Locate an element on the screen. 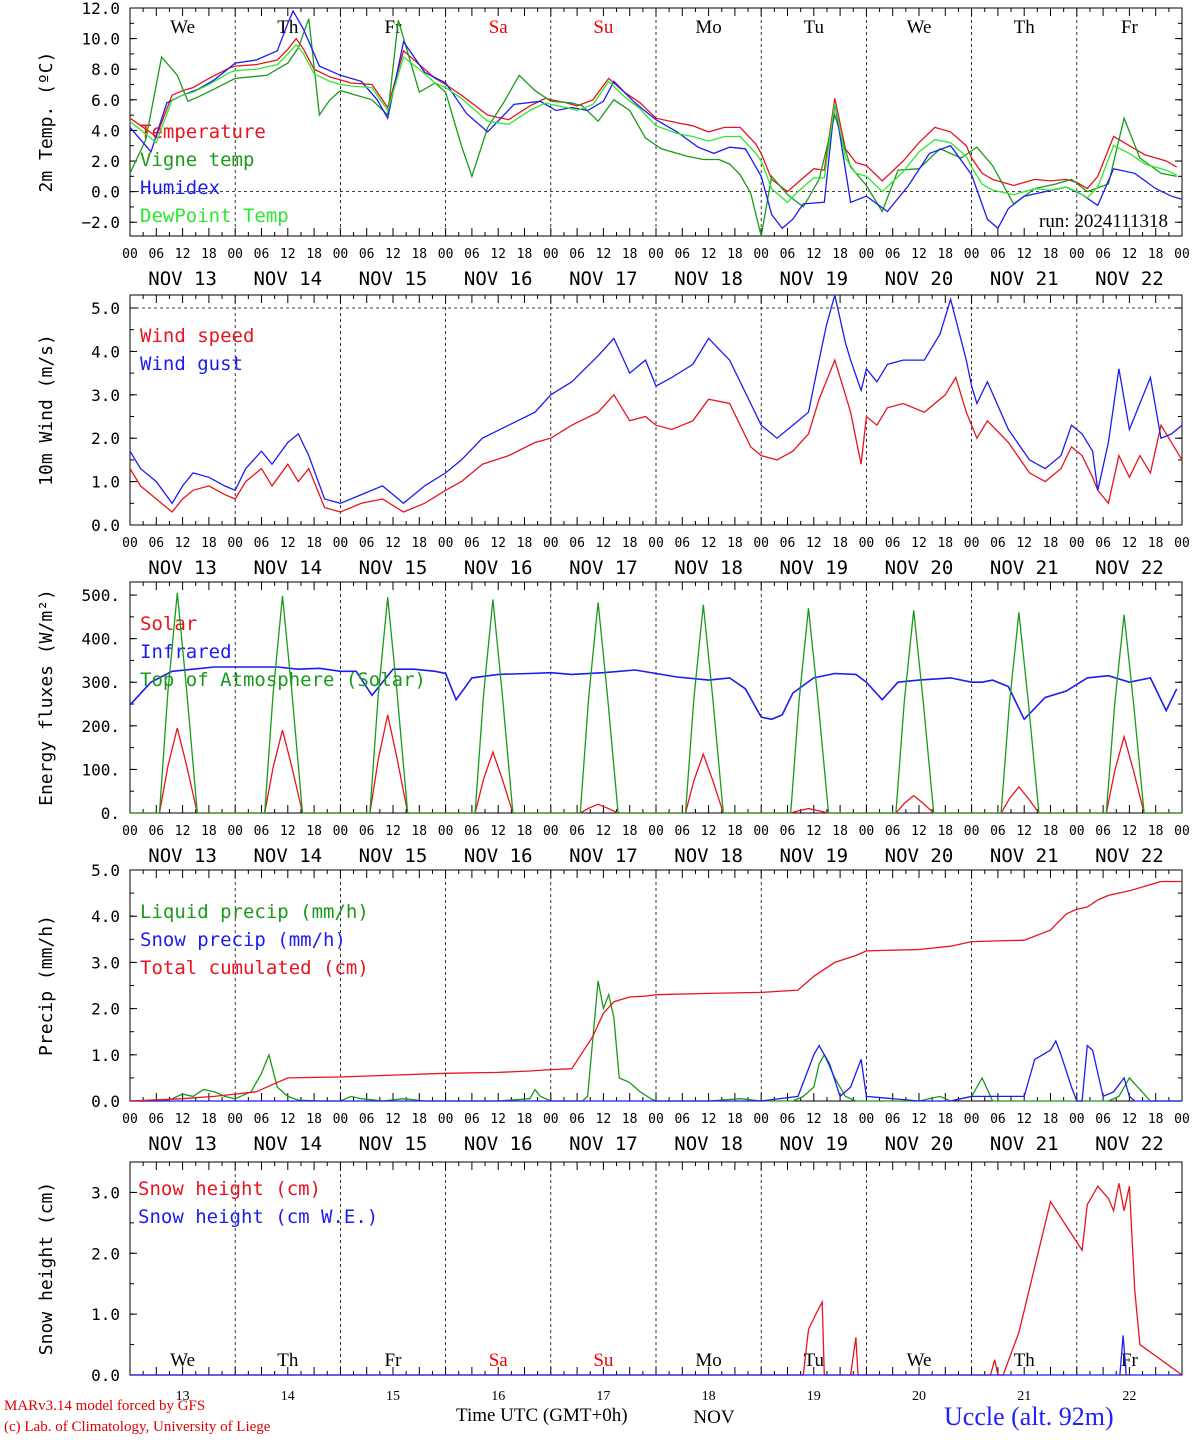 The image size is (1194, 1440). footer-model-credit: MARv3.14 model forced by GFS is located at coordinates (105, 1406).